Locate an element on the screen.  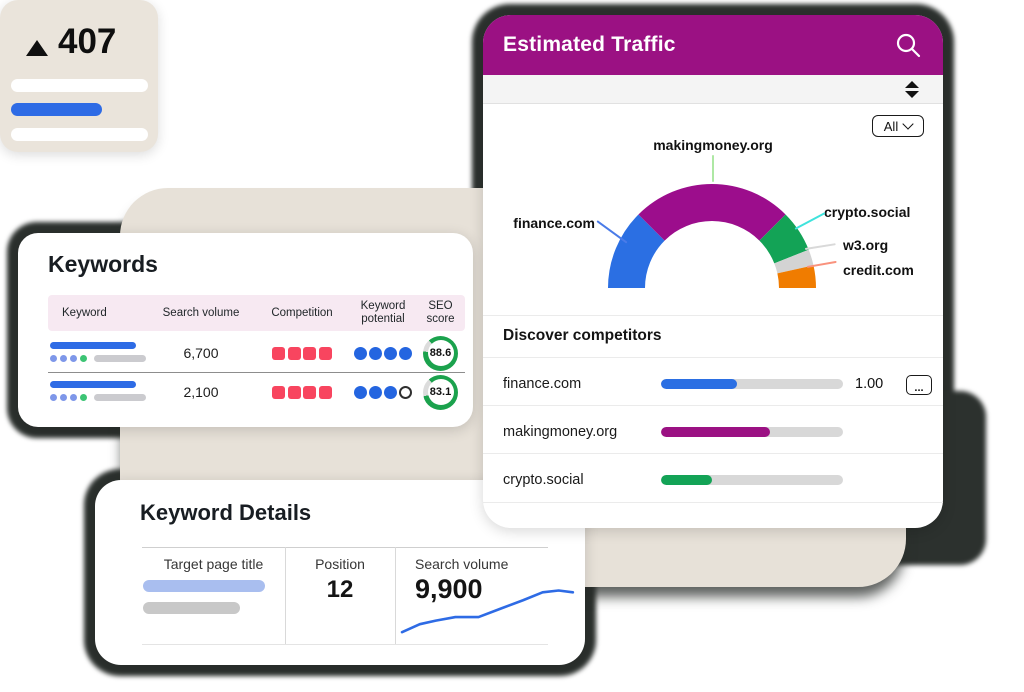
position-label: Position is located at coordinates (340, 564).